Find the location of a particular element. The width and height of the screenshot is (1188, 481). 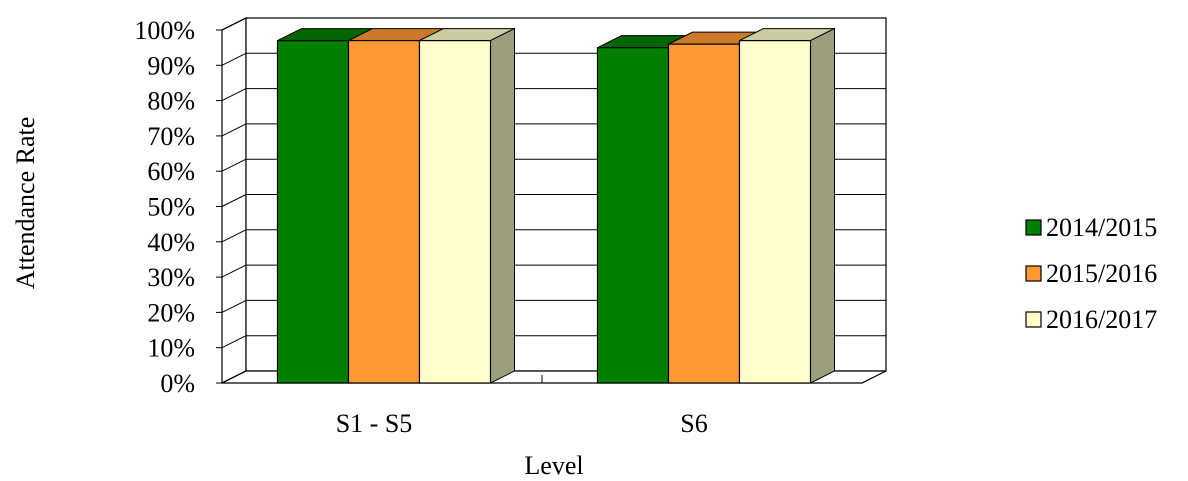

x-tick-label: S1 - S5 is located at coordinates (374, 423).